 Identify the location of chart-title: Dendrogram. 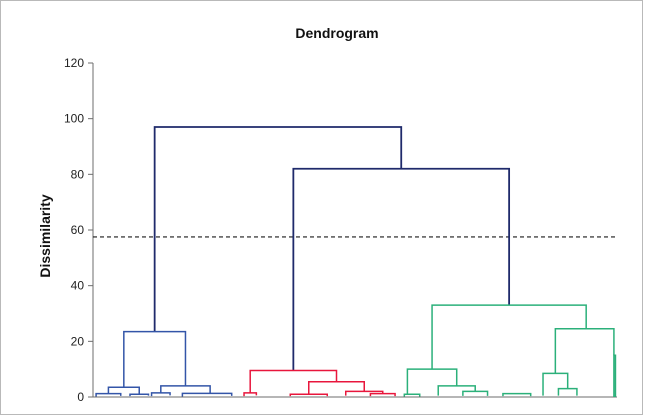
(336, 33).